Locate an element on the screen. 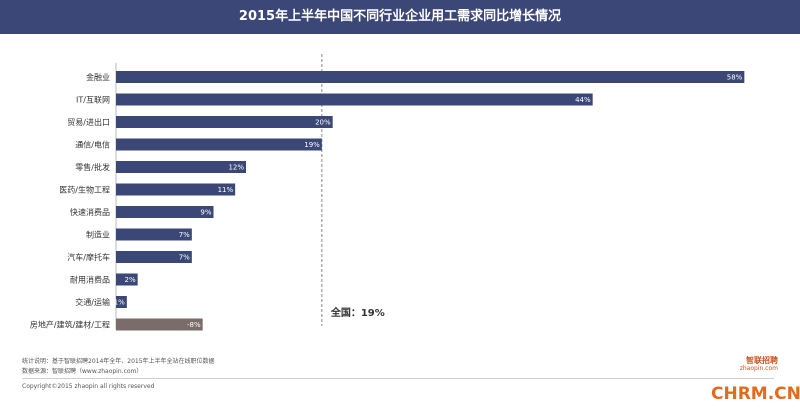  value-label: 1% is located at coordinates (119, 303).